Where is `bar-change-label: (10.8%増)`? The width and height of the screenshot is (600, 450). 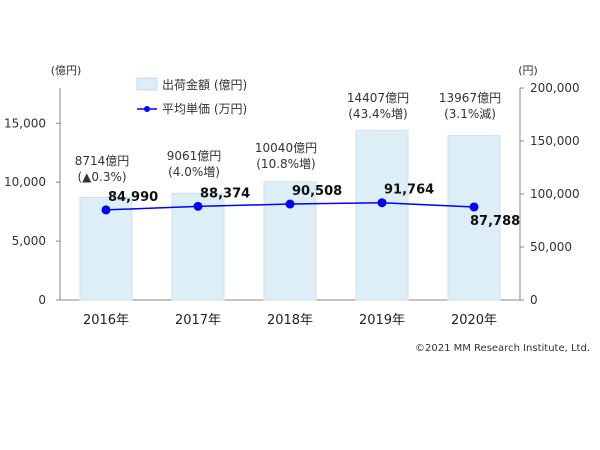 bar-change-label: (10.8%増) is located at coordinates (286, 164).